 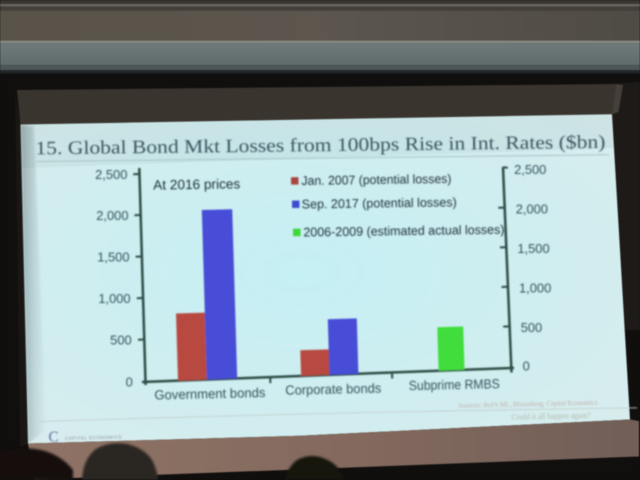 What do you see at coordinates (454, 384) in the screenshot?
I see `svg-text: Subprime RMBS` at bounding box center [454, 384].